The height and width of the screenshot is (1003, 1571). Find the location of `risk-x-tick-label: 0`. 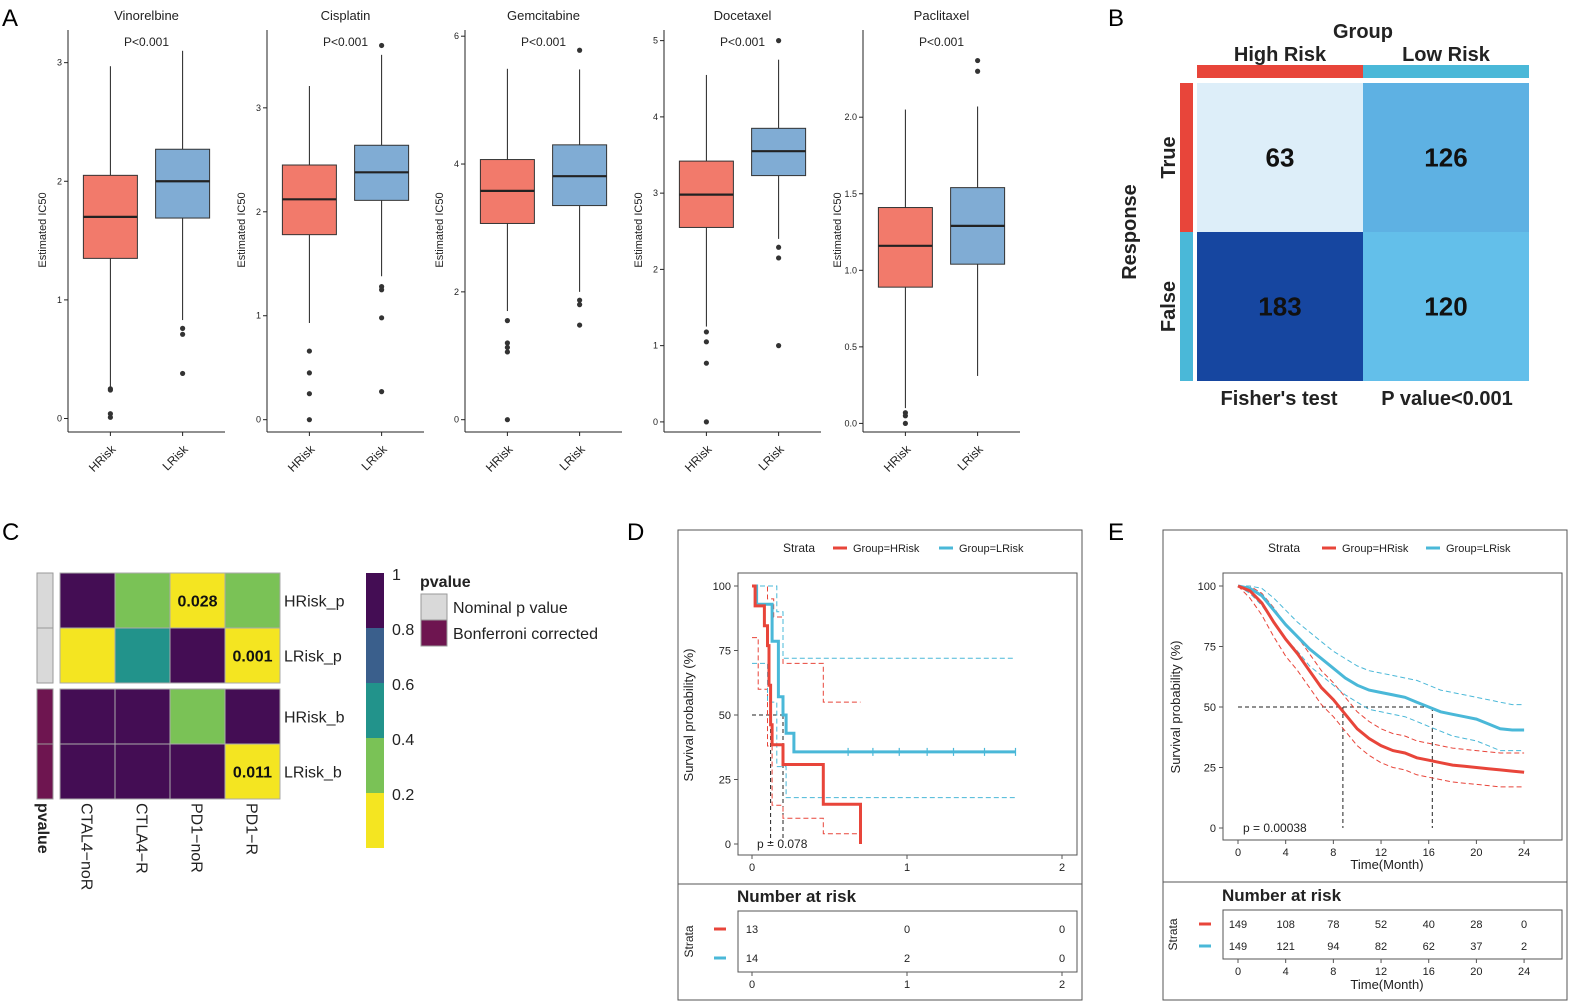

risk-x-tick-label: 0 is located at coordinates (752, 985).